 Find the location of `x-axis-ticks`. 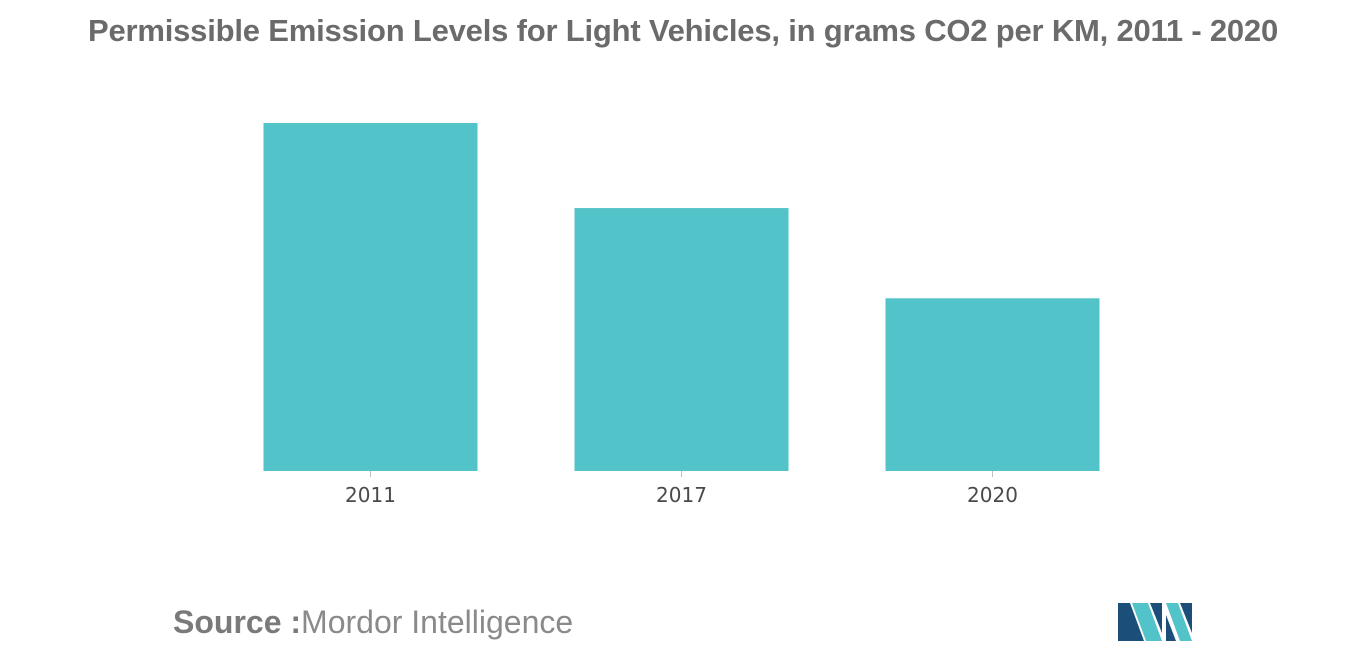

x-axis-ticks is located at coordinates (681, 474).